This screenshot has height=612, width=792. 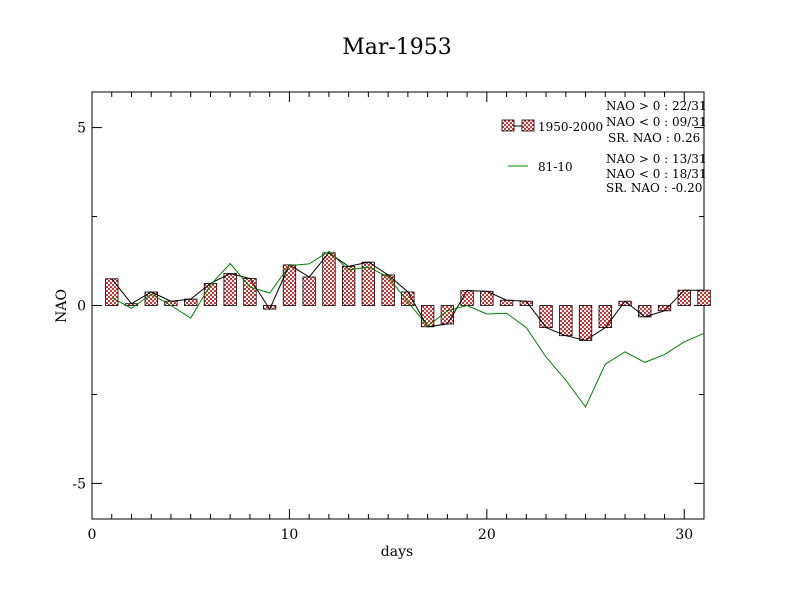 I want to click on legend-stat-5: NAO < 0 : 18/31, so click(x=656, y=174).